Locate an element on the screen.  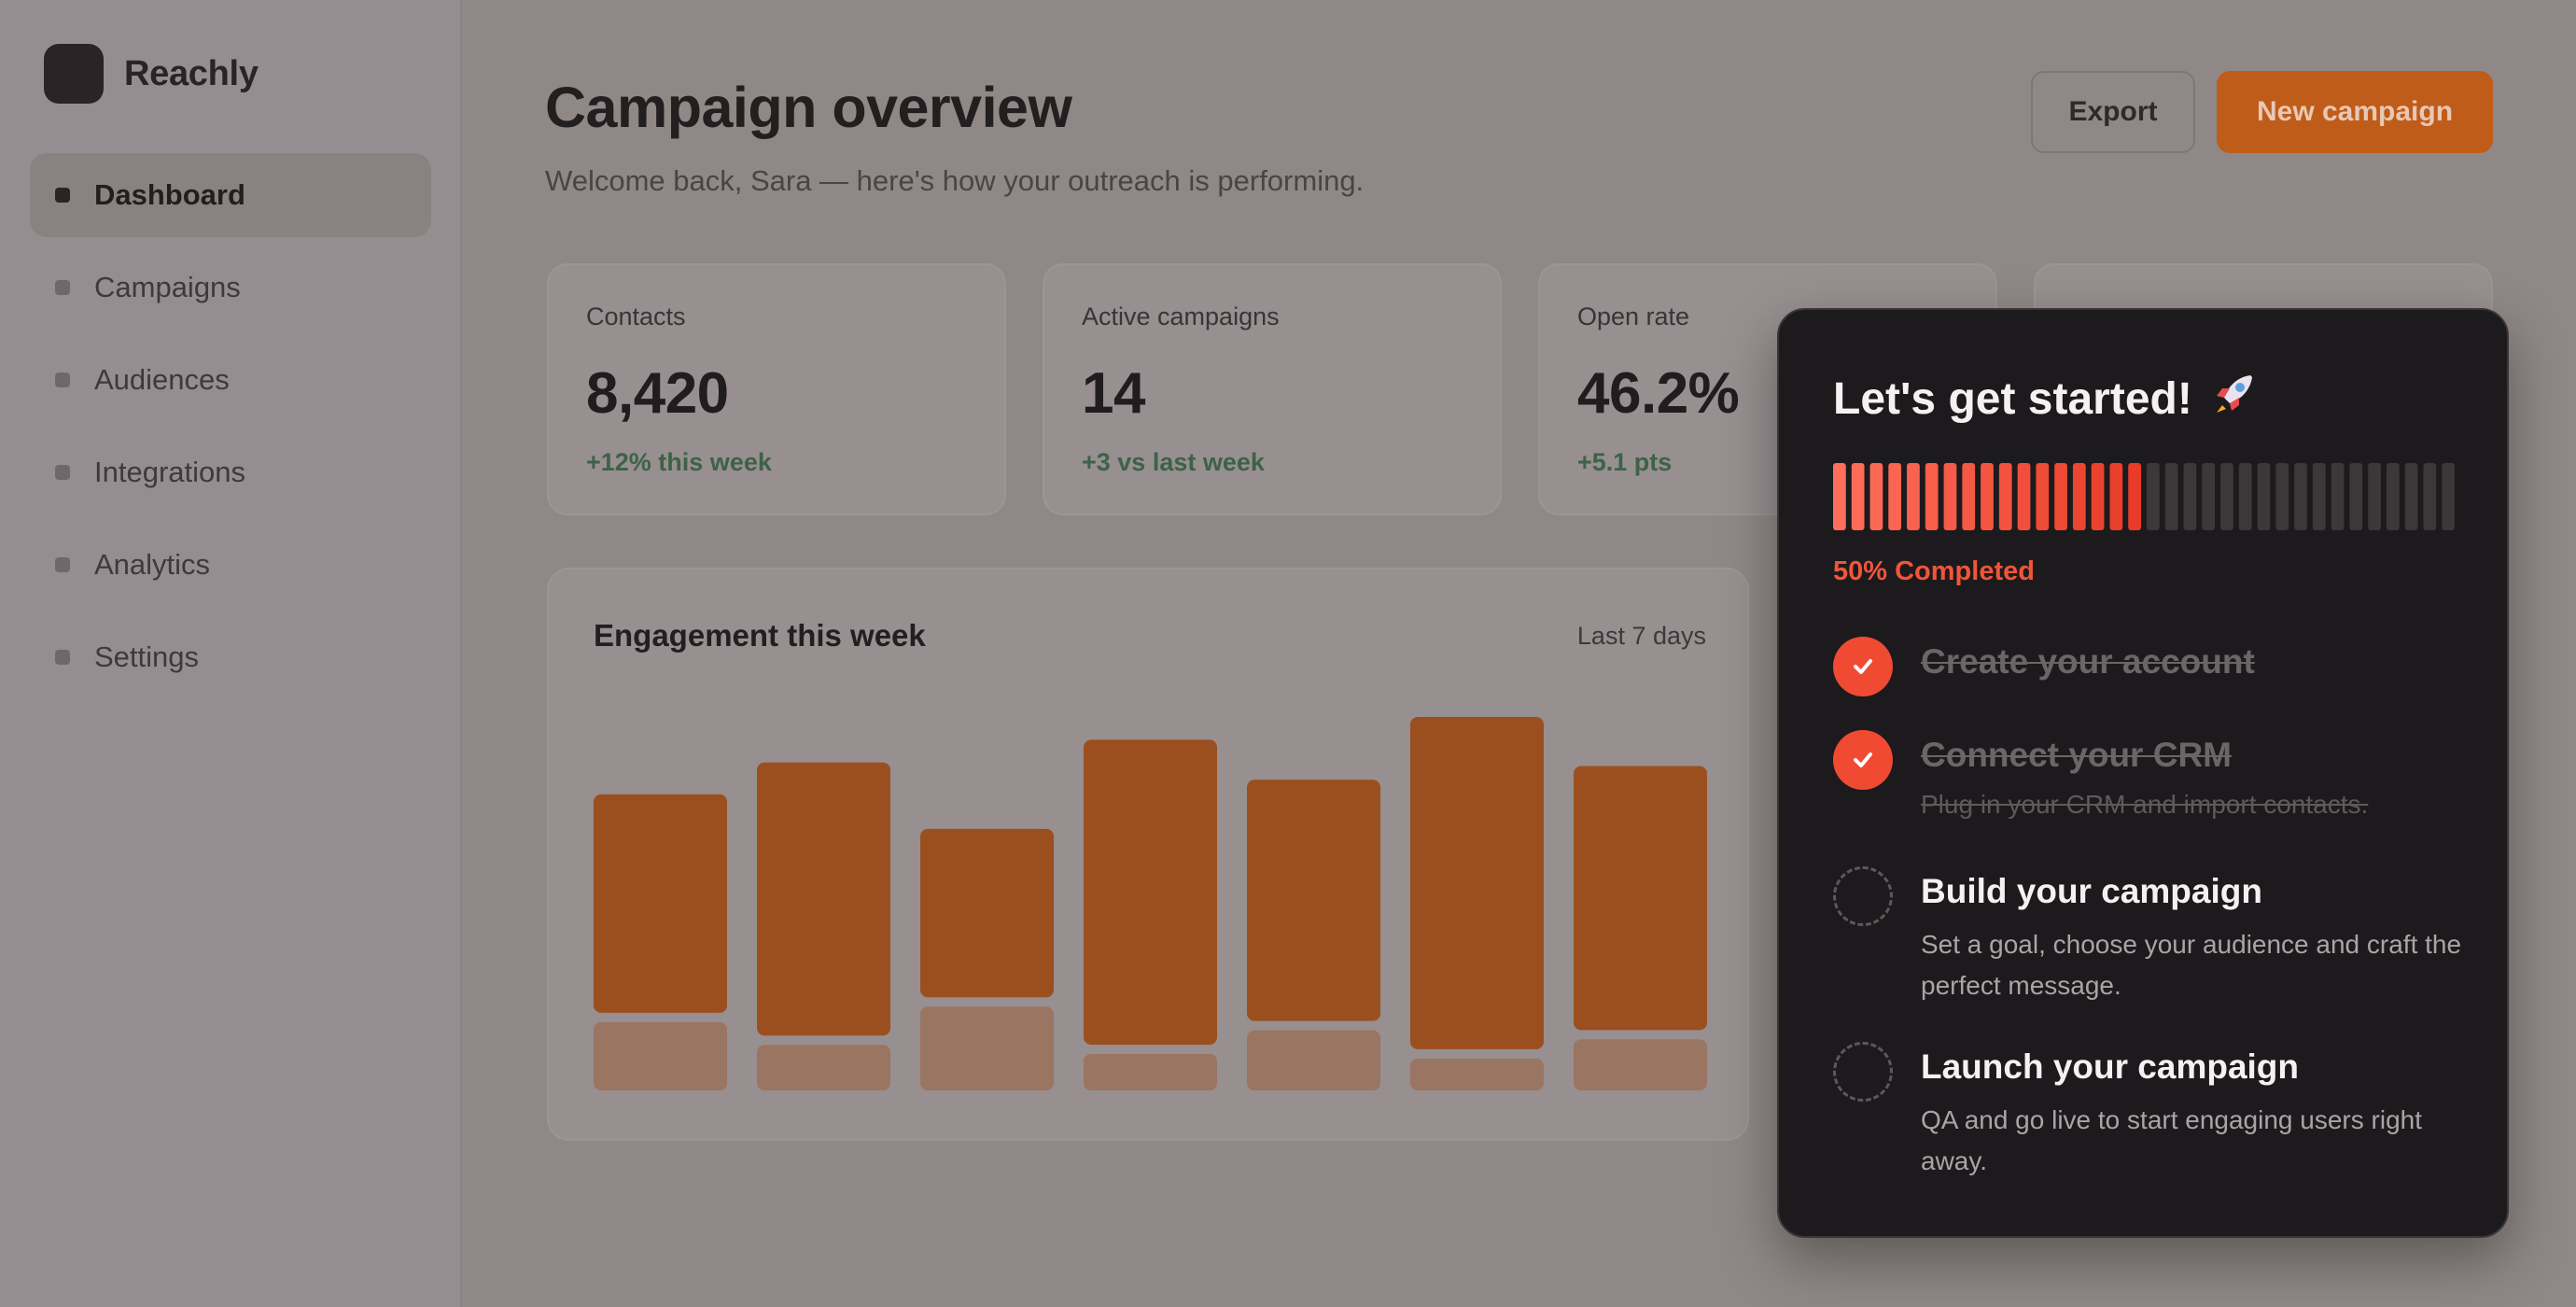
sidebar-item-campaigns: Campaigns is located at coordinates (230, 288).